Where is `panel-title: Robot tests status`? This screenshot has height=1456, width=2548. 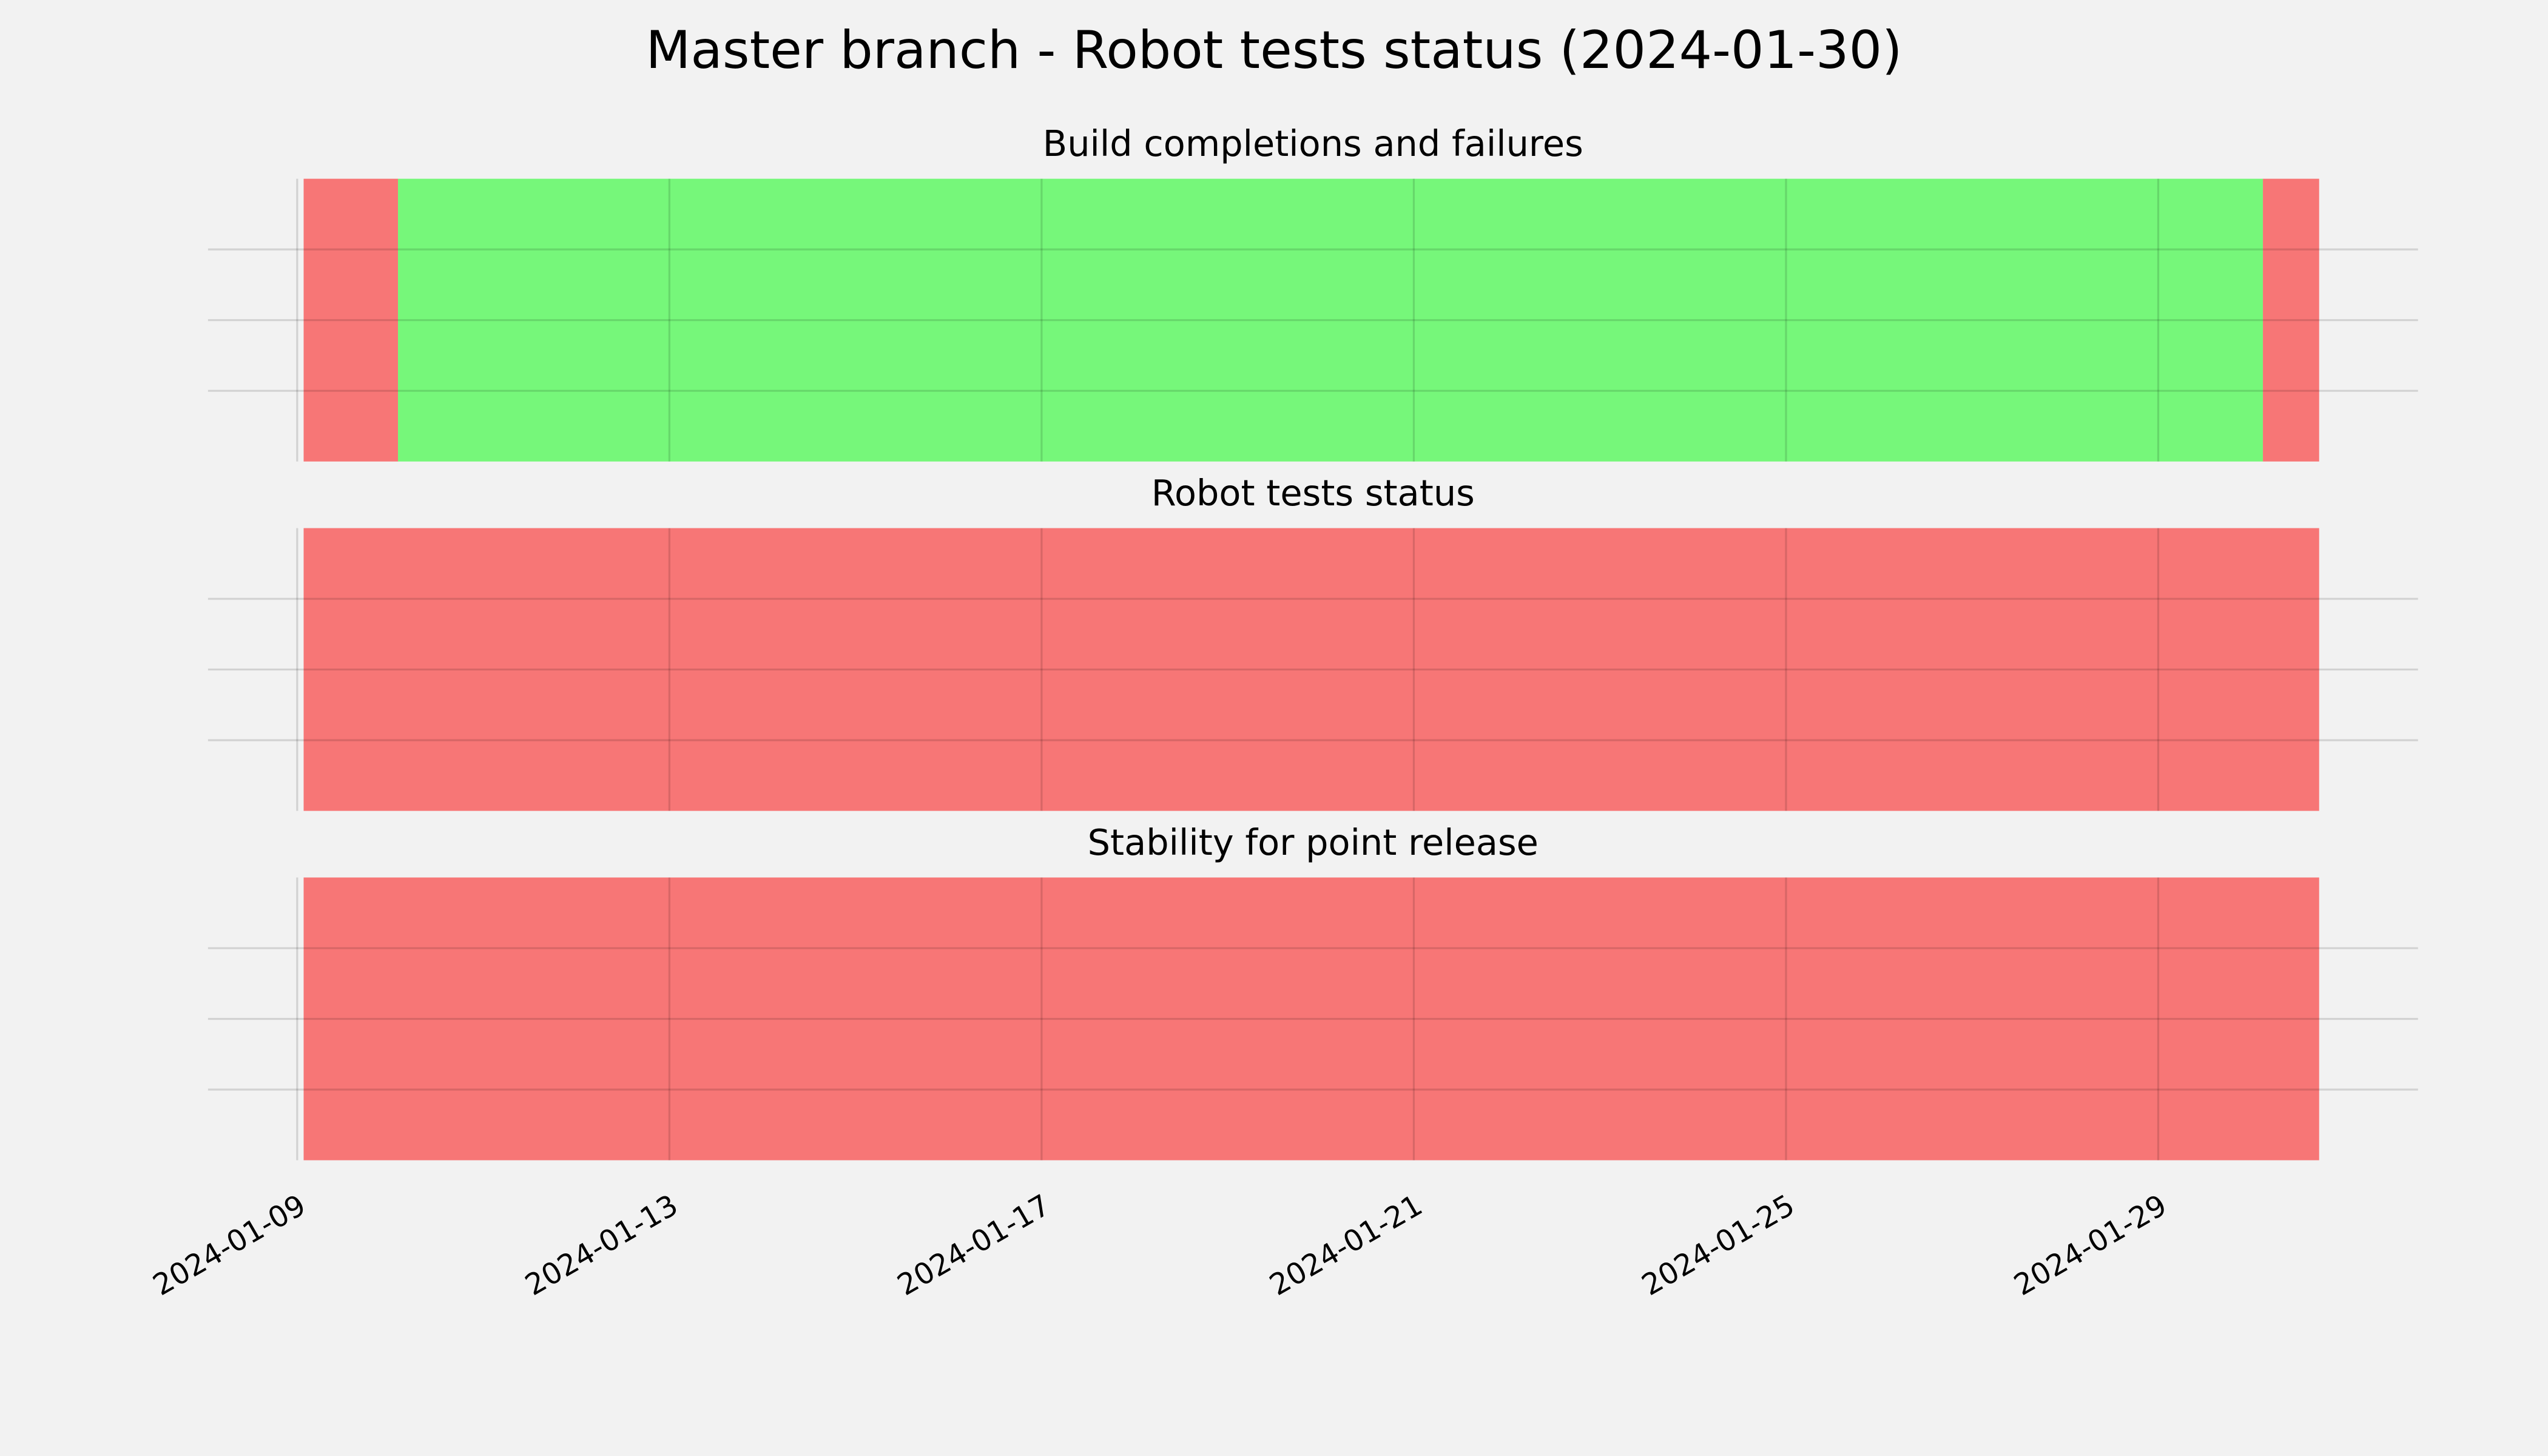 panel-title: Robot tests status is located at coordinates (1313, 493).